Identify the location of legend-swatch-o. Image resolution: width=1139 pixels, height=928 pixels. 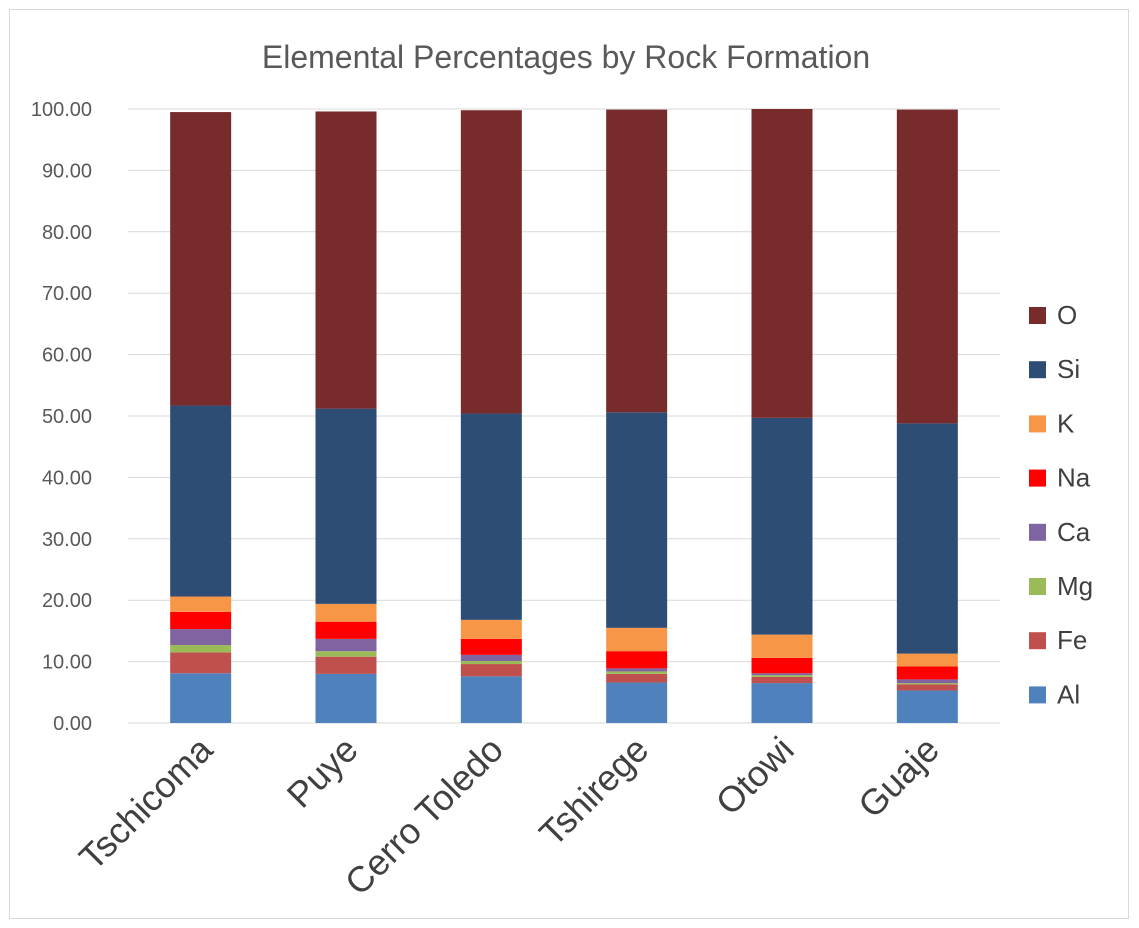
(1037, 315).